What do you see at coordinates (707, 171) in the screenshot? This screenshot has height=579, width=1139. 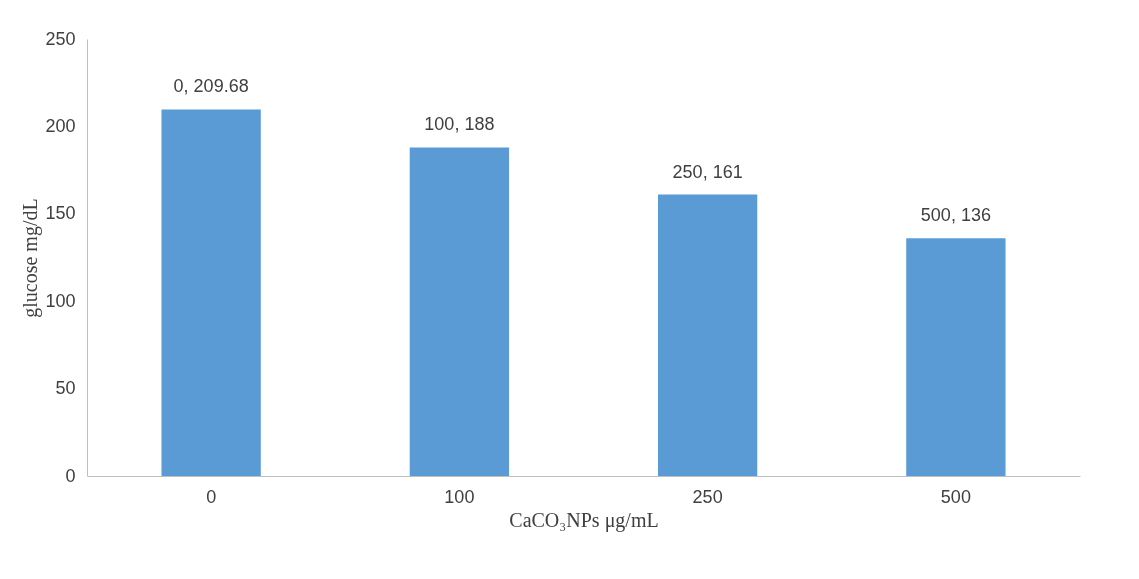 I see `data-label: 250, 161` at bounding box center [707, 171].